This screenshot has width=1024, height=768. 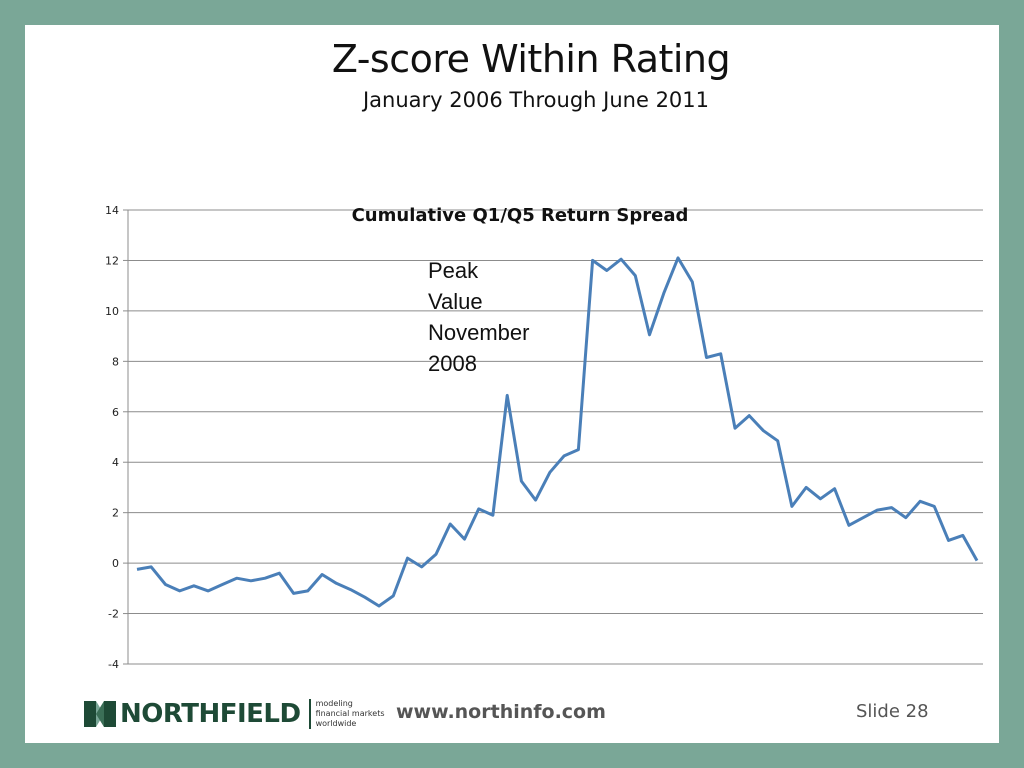 What do you see at coordinates (334, 703) in the screenshot?
I see `logo-tagline-line: modeling` at bounding box center [334, 703].